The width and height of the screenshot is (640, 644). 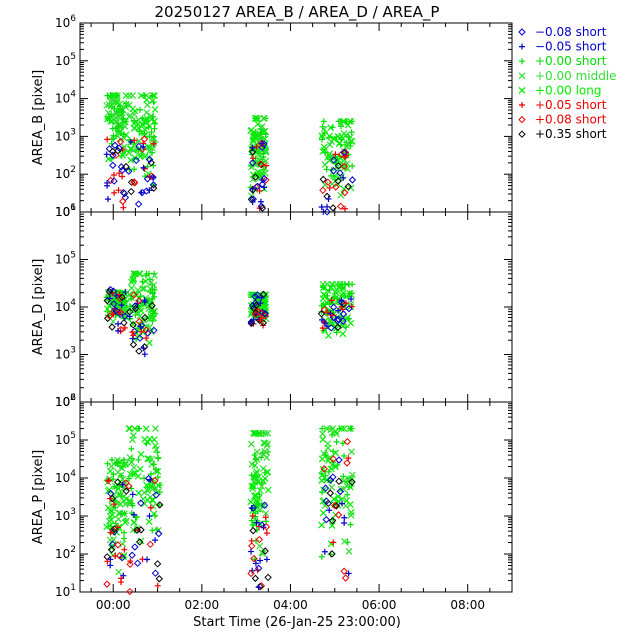 What do you see at coordinates (38, 118) in the screenshot?
I see `y-axis-label: AREA_B [pixel]` at bounding box center [38, 118].